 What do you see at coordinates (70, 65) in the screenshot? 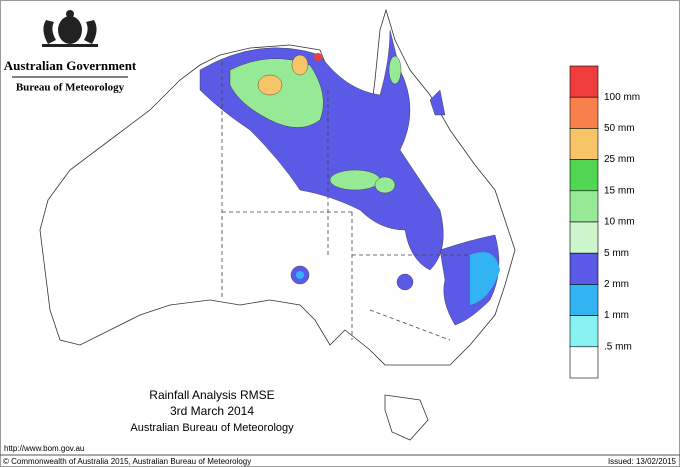
I see `gov-name: Australian Government` at bounding box center [70, 65].